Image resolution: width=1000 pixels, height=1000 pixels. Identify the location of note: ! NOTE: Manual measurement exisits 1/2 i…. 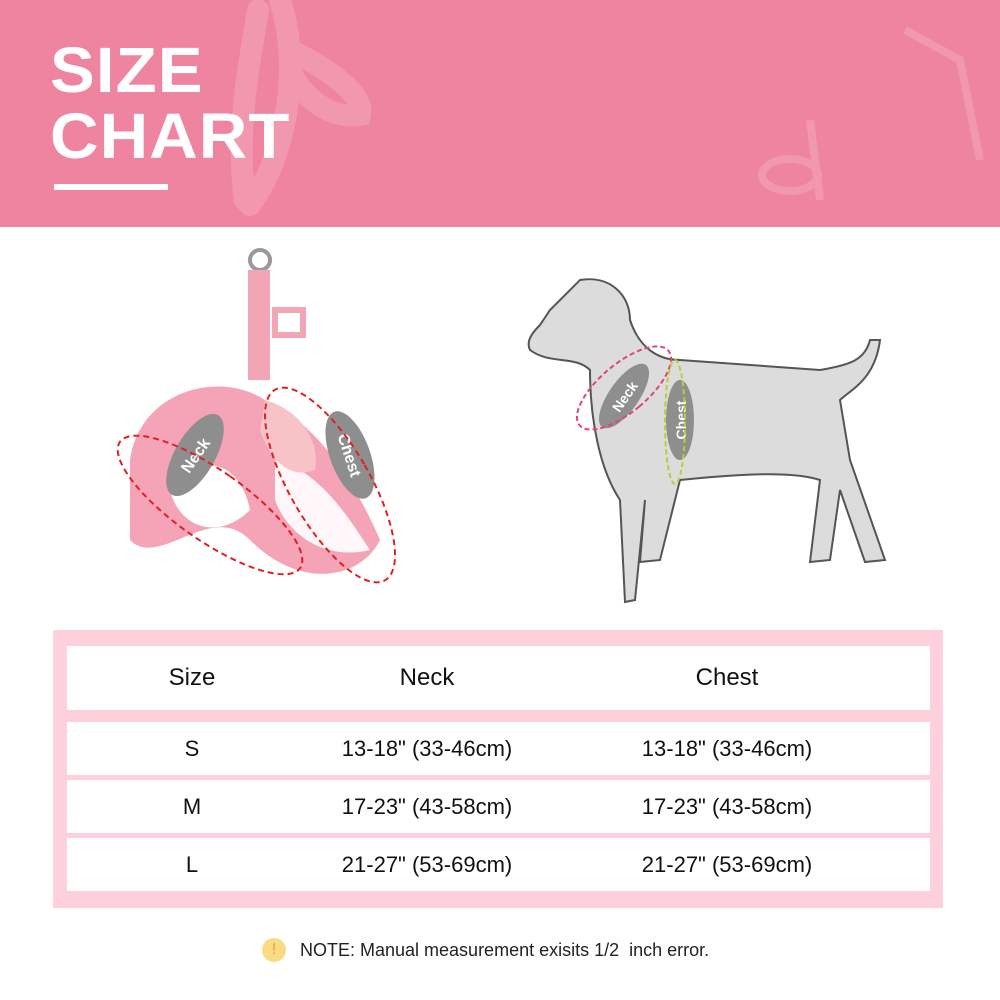
(485, 950).